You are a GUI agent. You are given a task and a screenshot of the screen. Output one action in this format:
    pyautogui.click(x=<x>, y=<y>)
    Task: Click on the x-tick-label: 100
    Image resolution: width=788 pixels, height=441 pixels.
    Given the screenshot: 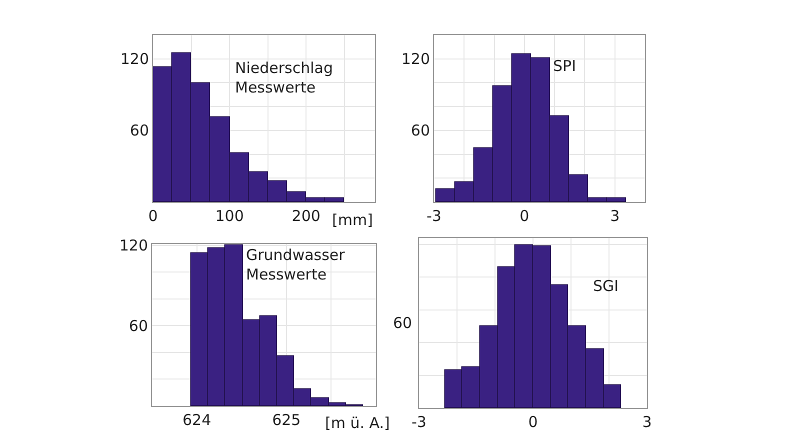 What is the action you would take?
    pyautogui.click(x=229, y=216)
    